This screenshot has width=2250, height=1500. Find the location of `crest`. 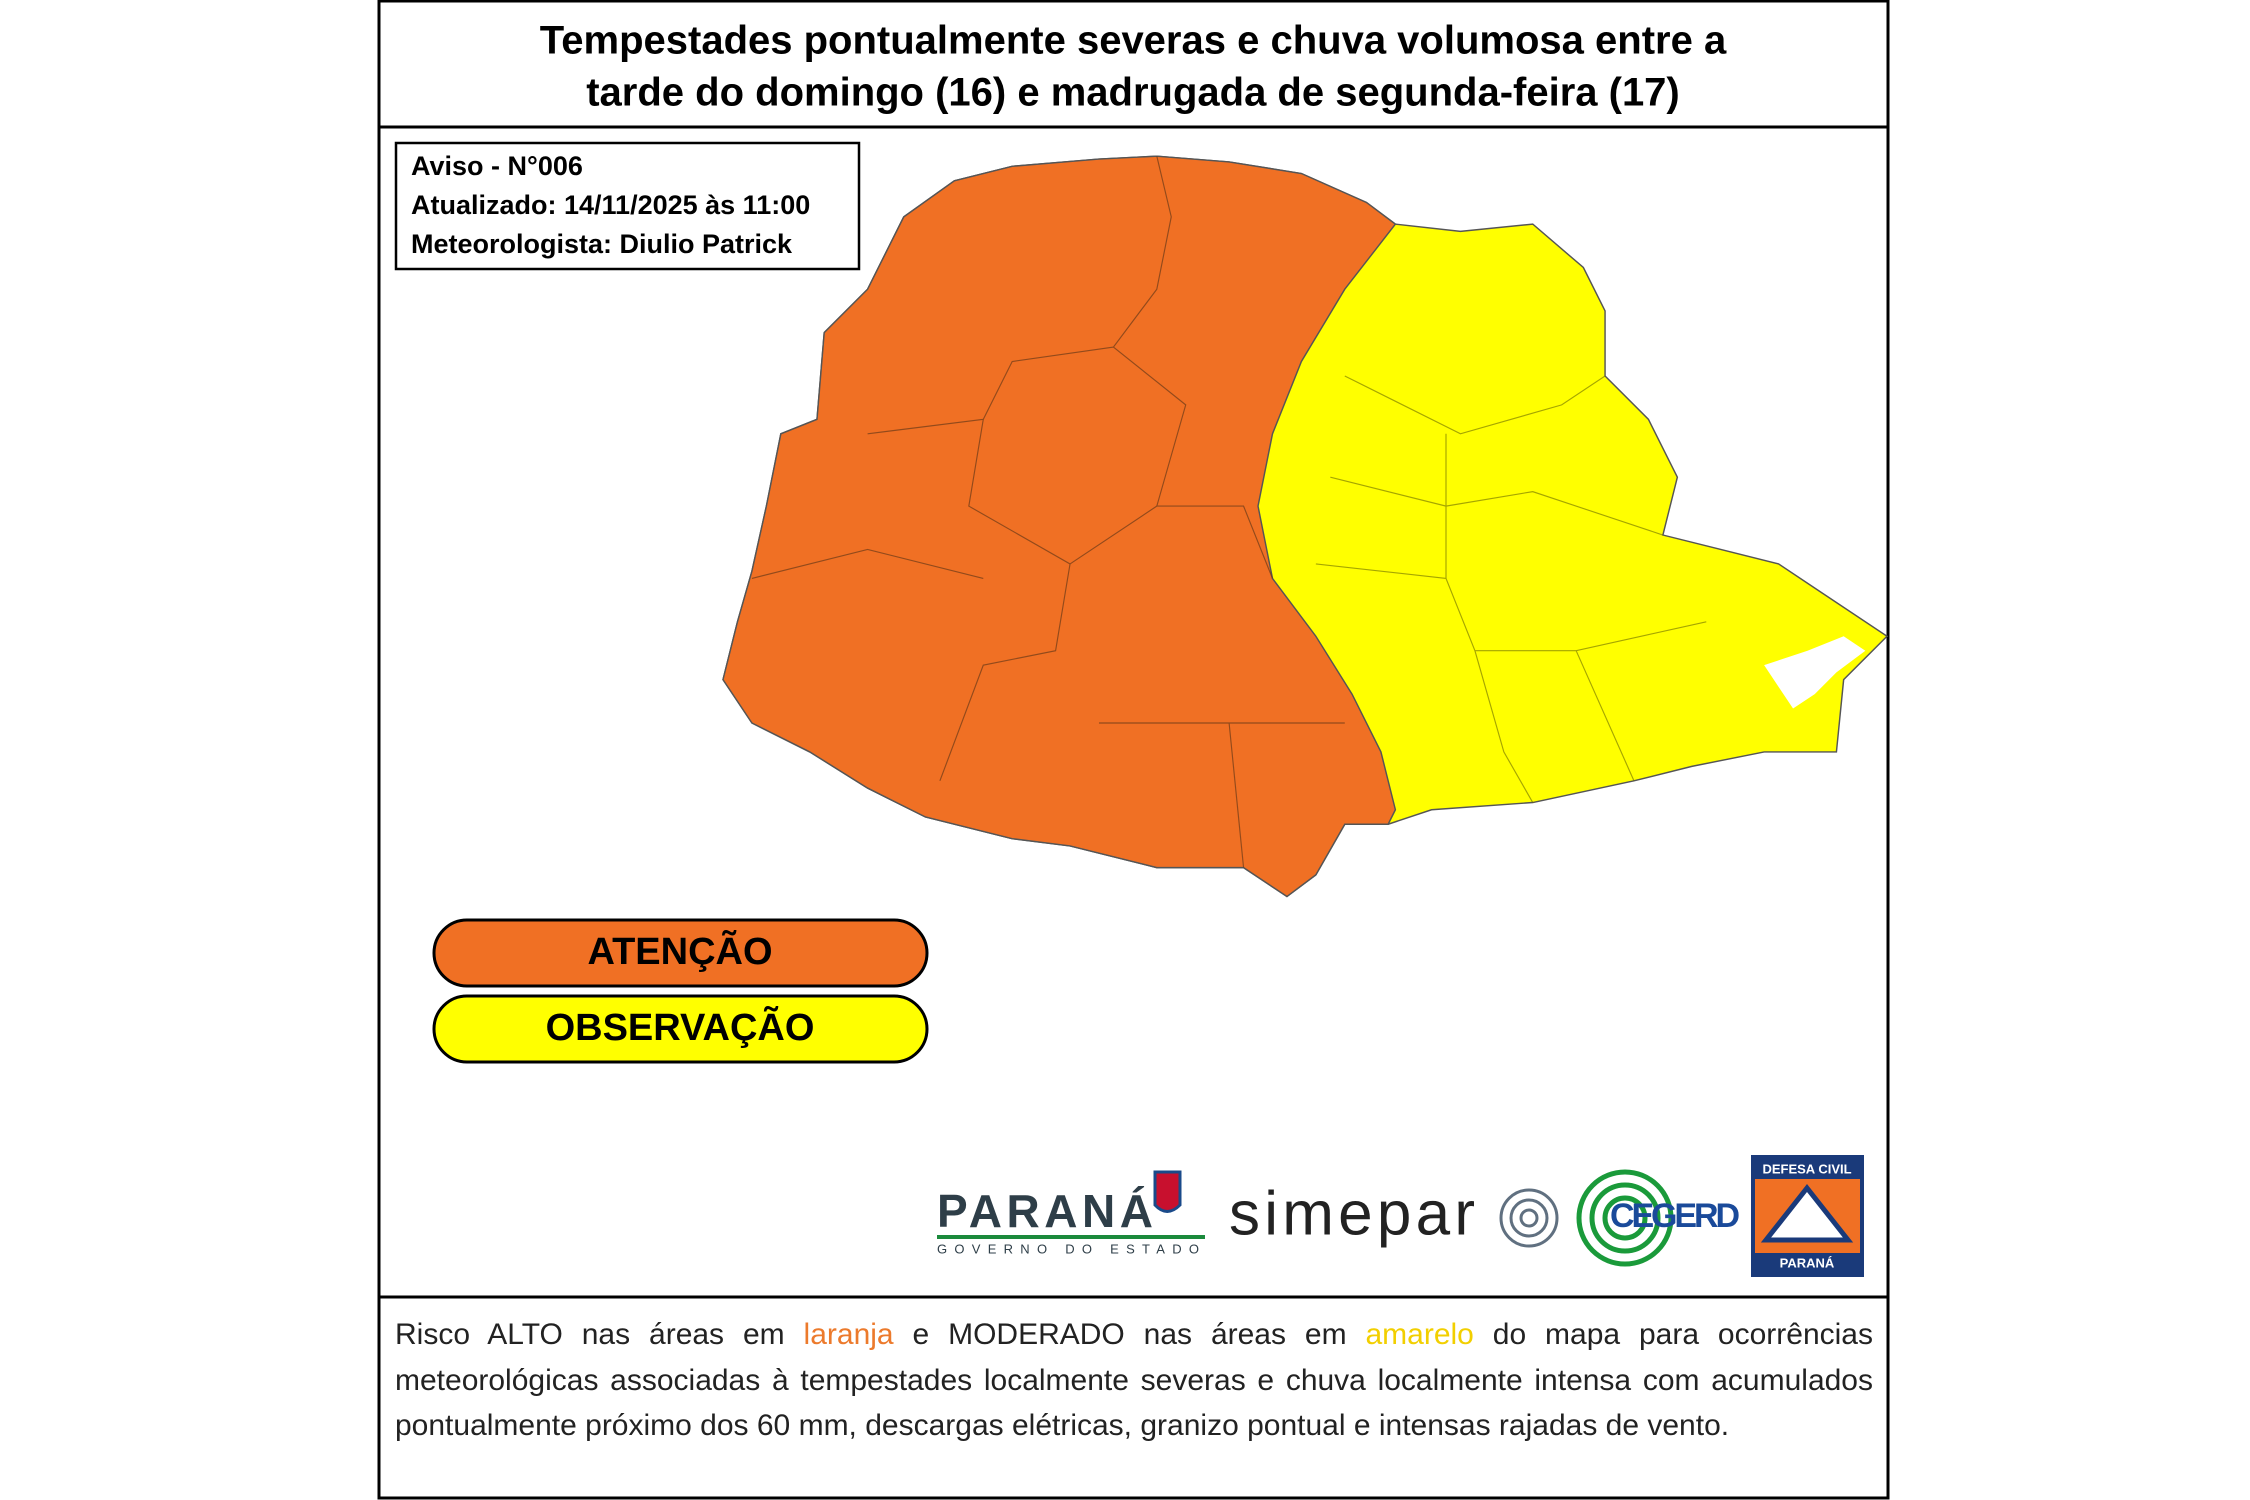

crest is located at coordinates (1167, 1191).